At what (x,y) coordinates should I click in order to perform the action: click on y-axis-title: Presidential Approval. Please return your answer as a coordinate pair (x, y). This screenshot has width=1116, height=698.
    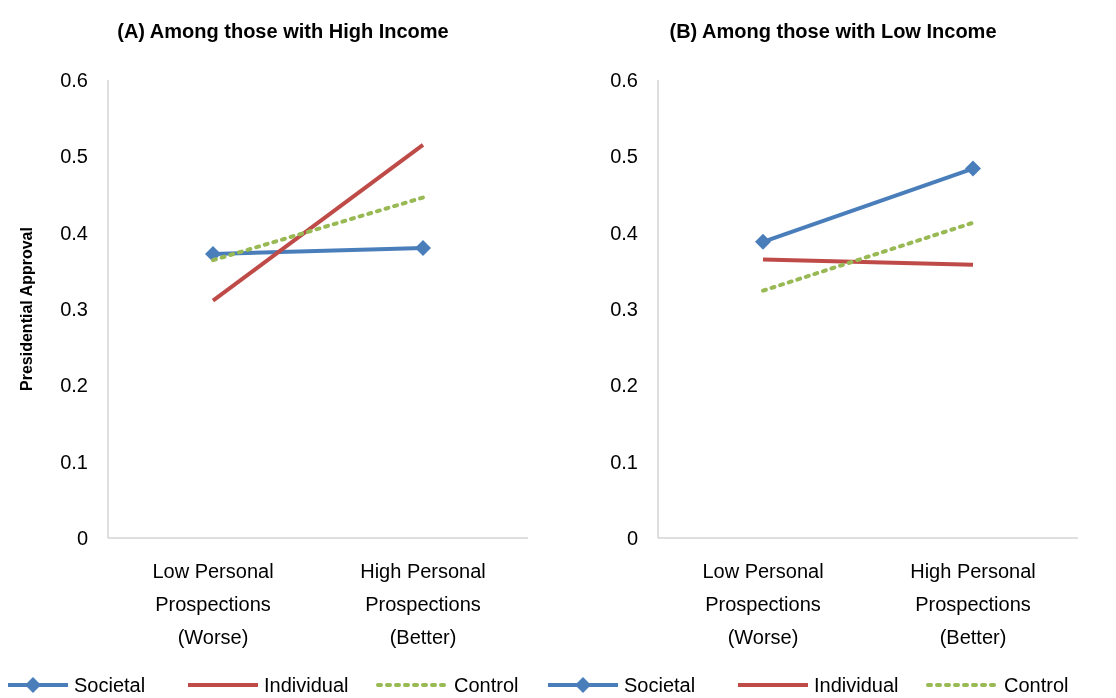
    Looking at the image, I should click on (26, 309).